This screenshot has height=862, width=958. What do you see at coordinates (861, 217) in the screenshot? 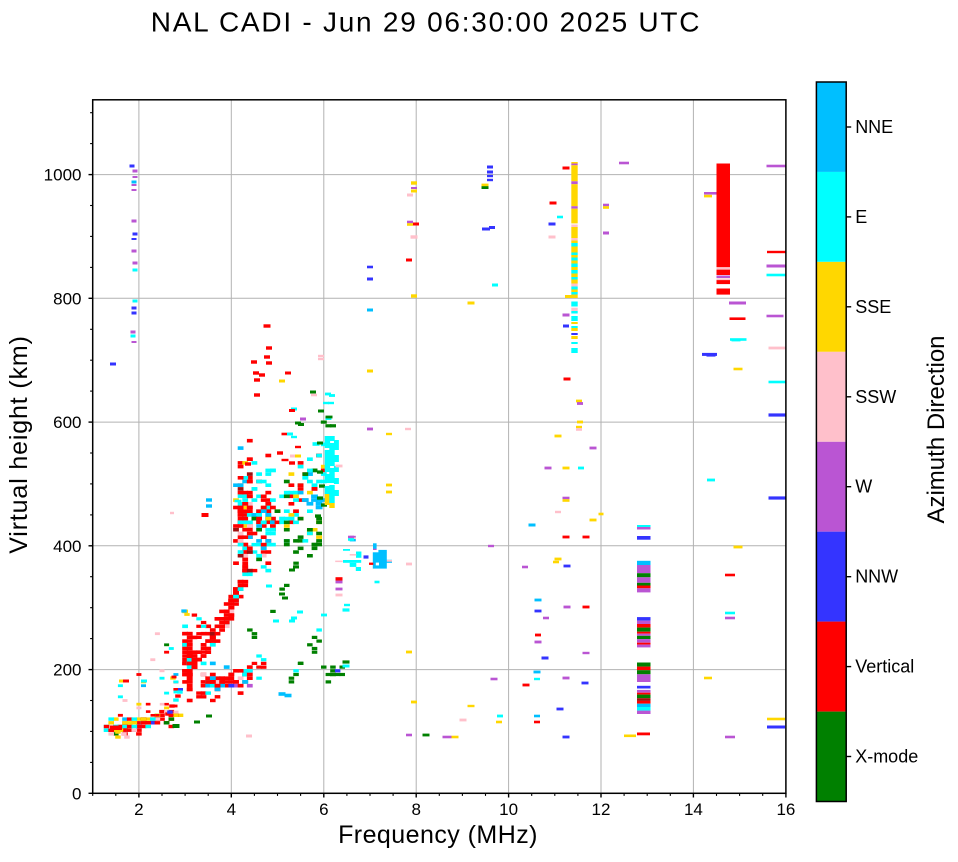
I see `svg-text: E` at bounding box center [861, 217].